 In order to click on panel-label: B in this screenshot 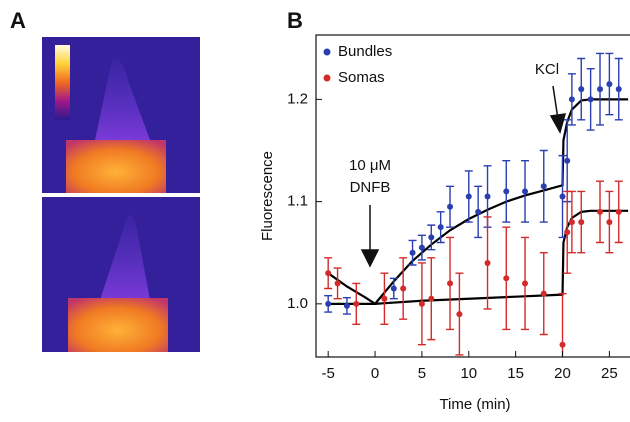, I will do `click(295, 20)`.